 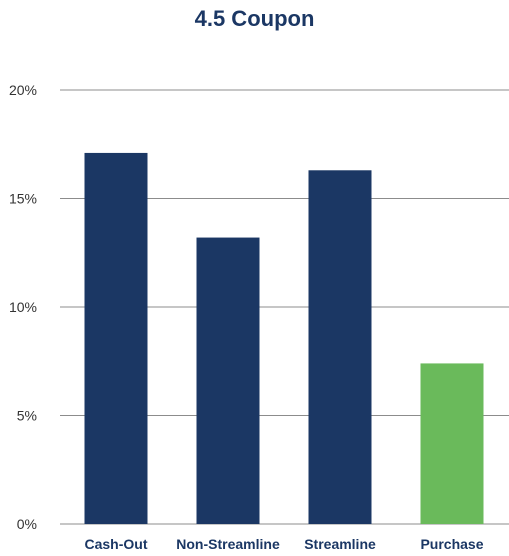 What do you see at coordinates (23, 199) in the screenshot?
I see `y-tick-label-15: 15%` at bounding box center [23, 199].